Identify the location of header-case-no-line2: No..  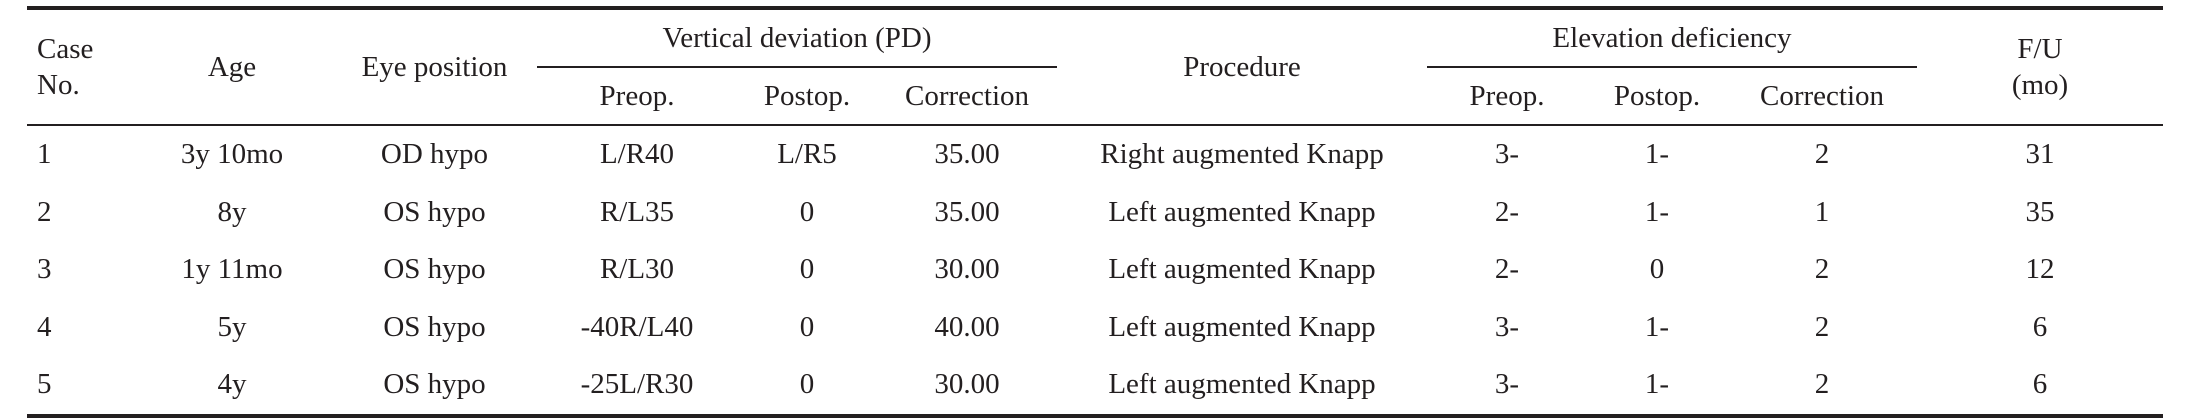
(58, 85).